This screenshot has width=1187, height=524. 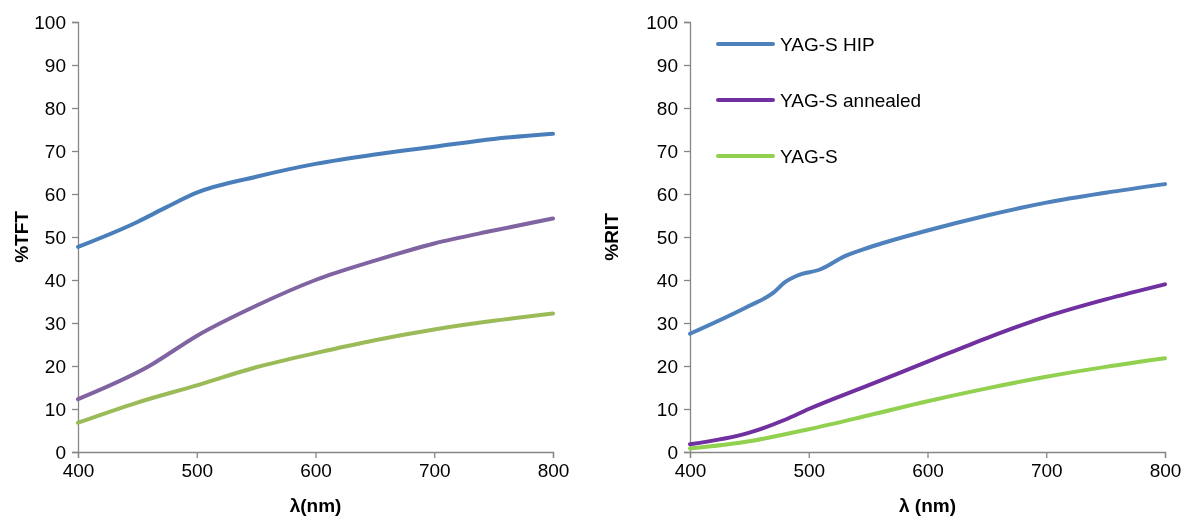 I want to click on x-axis-title: λ (nm), so click(x=927, y=505).